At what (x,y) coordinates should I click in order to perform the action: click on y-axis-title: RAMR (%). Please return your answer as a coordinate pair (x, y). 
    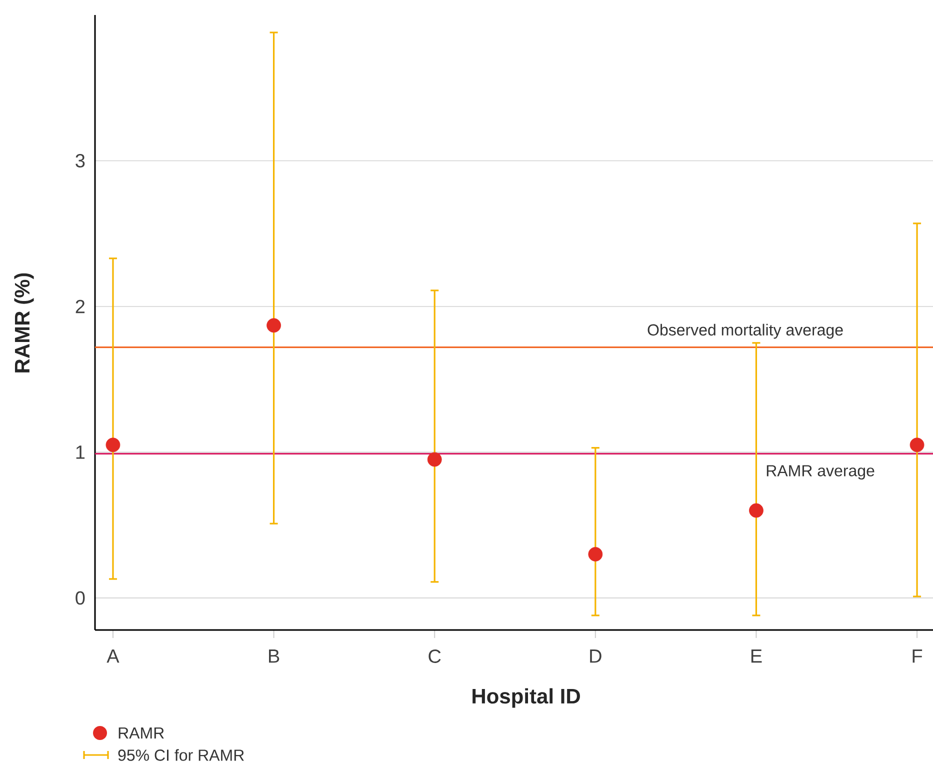
    Looking at the image, I should click on (24, 322).